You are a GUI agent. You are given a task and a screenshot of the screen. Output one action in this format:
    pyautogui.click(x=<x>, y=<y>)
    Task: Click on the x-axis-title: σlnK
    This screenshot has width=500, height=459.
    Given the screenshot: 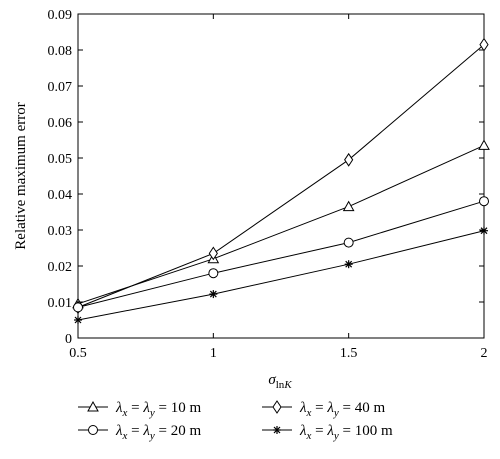 What is the action you would take?
    pyautogui.click(x=280, y=381)
    